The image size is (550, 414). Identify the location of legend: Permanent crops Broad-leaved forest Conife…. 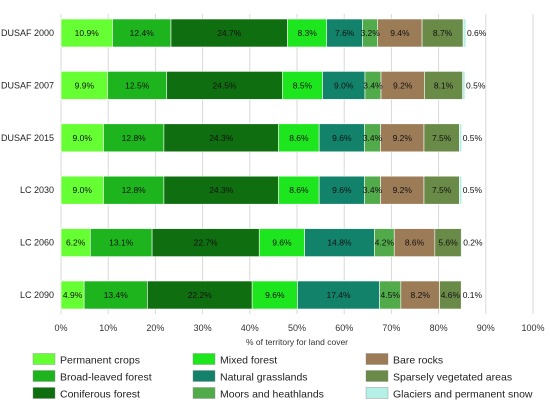
(282, 377).